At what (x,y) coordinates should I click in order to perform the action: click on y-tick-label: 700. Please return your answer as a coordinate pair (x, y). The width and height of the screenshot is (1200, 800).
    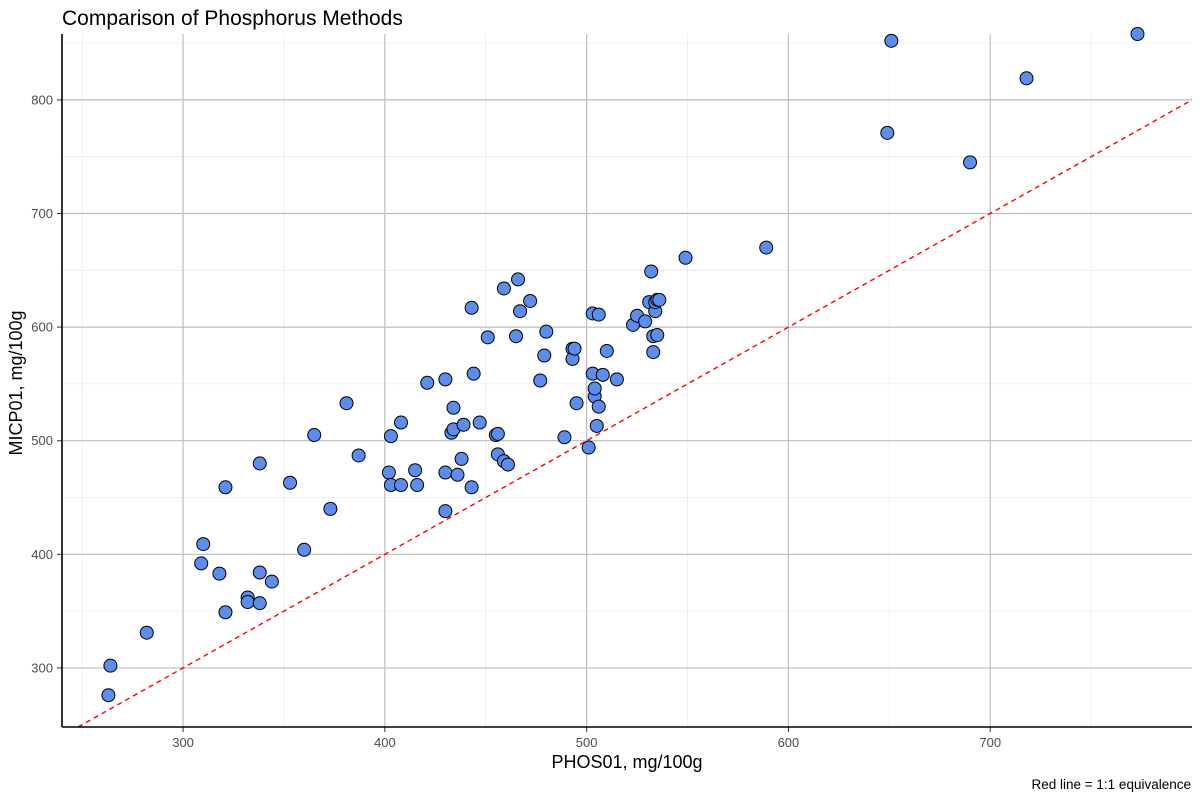
    Looking at the image, I should click on (42, 213).